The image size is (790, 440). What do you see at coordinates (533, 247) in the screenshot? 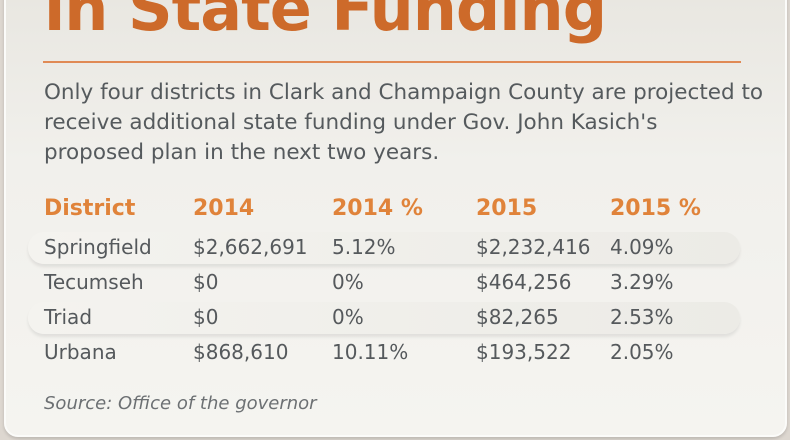
I see `cell-2015: $2,232,416` at bounding box center [533, 247].